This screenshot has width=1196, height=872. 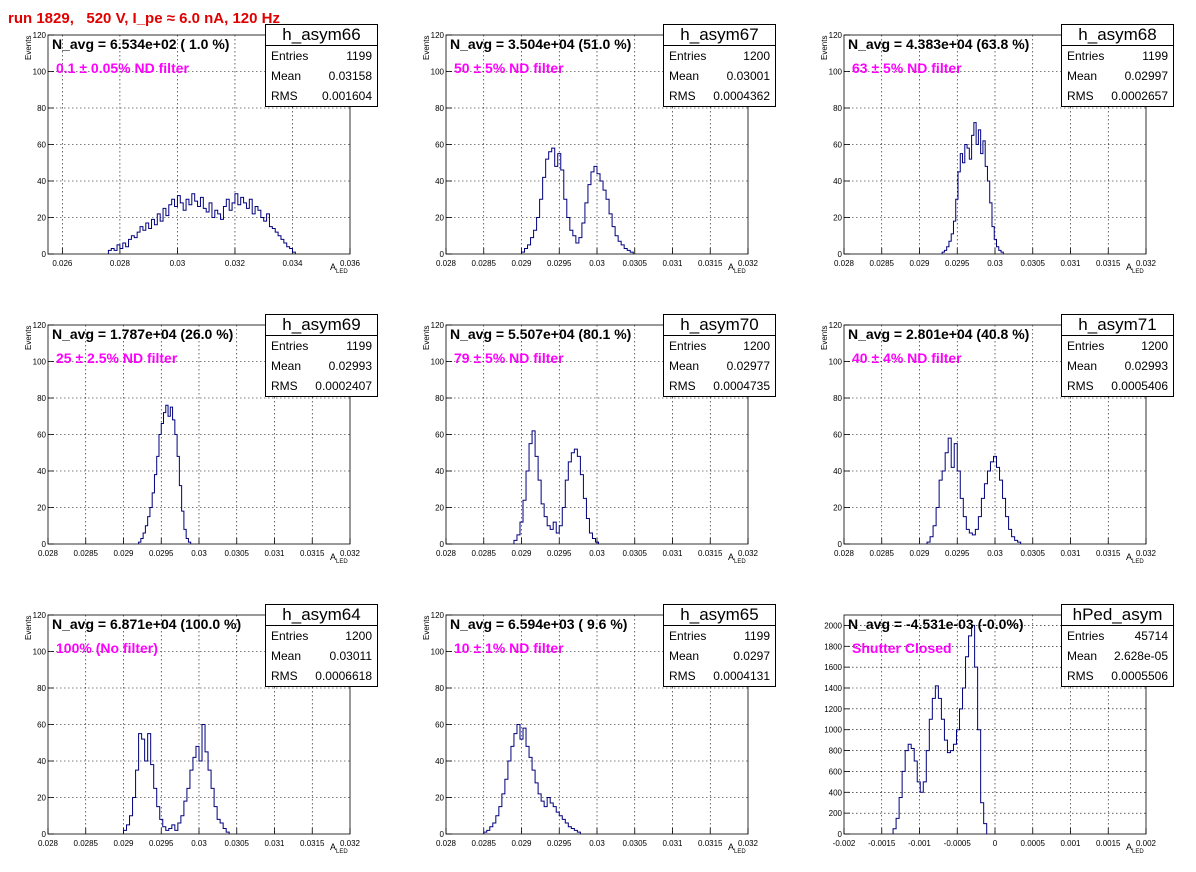 I want to click on stats-box-title: hPed_asym, so click(x=1117, y=615).